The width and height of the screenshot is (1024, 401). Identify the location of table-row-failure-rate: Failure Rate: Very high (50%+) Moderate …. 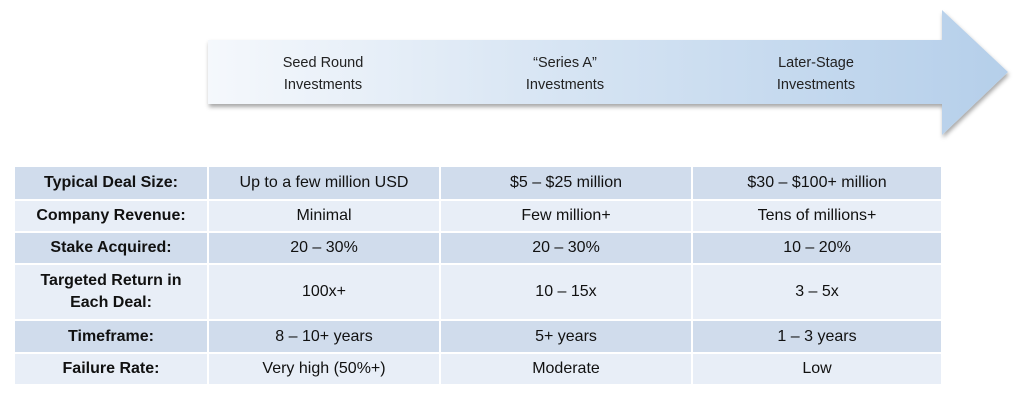
(478, 369).